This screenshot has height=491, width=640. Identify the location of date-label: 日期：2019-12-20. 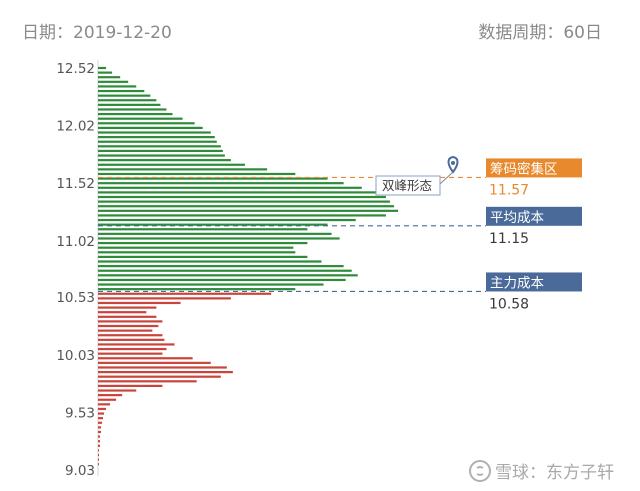
(97, 33).